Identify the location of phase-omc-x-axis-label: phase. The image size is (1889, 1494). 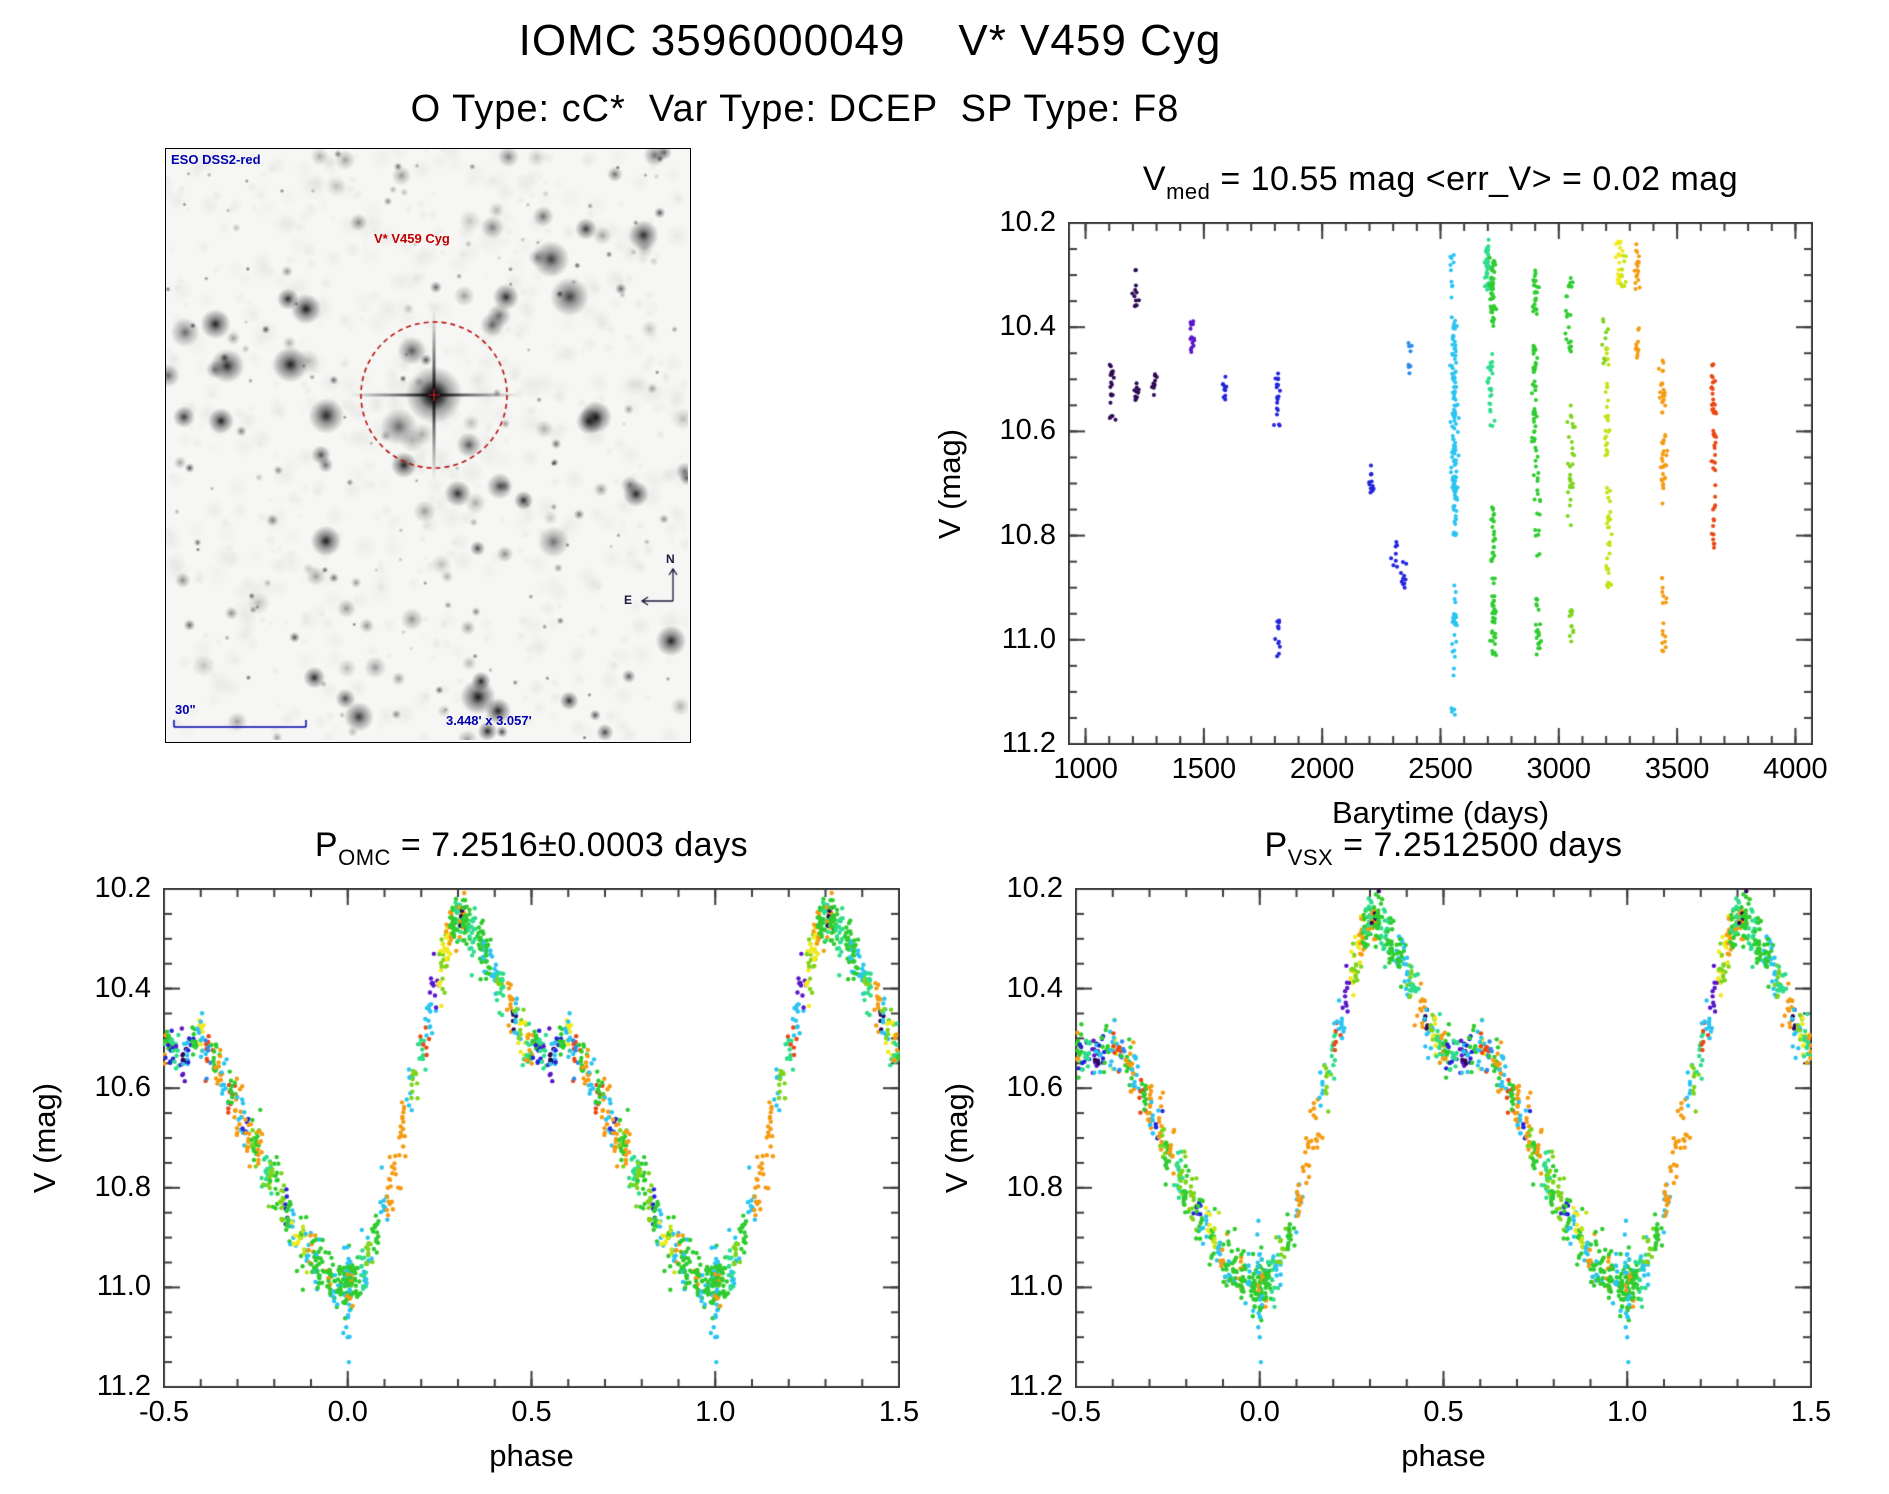
(531, 1455).